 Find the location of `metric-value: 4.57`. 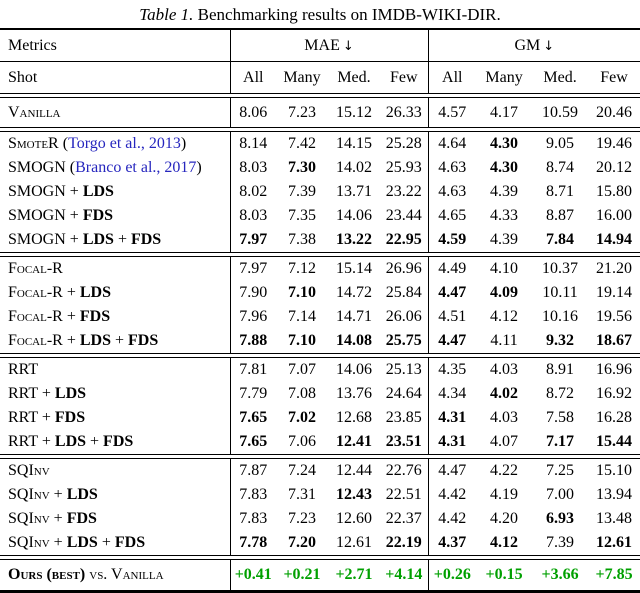

metric-value: 4.57 is located at coordinates (452, 112).